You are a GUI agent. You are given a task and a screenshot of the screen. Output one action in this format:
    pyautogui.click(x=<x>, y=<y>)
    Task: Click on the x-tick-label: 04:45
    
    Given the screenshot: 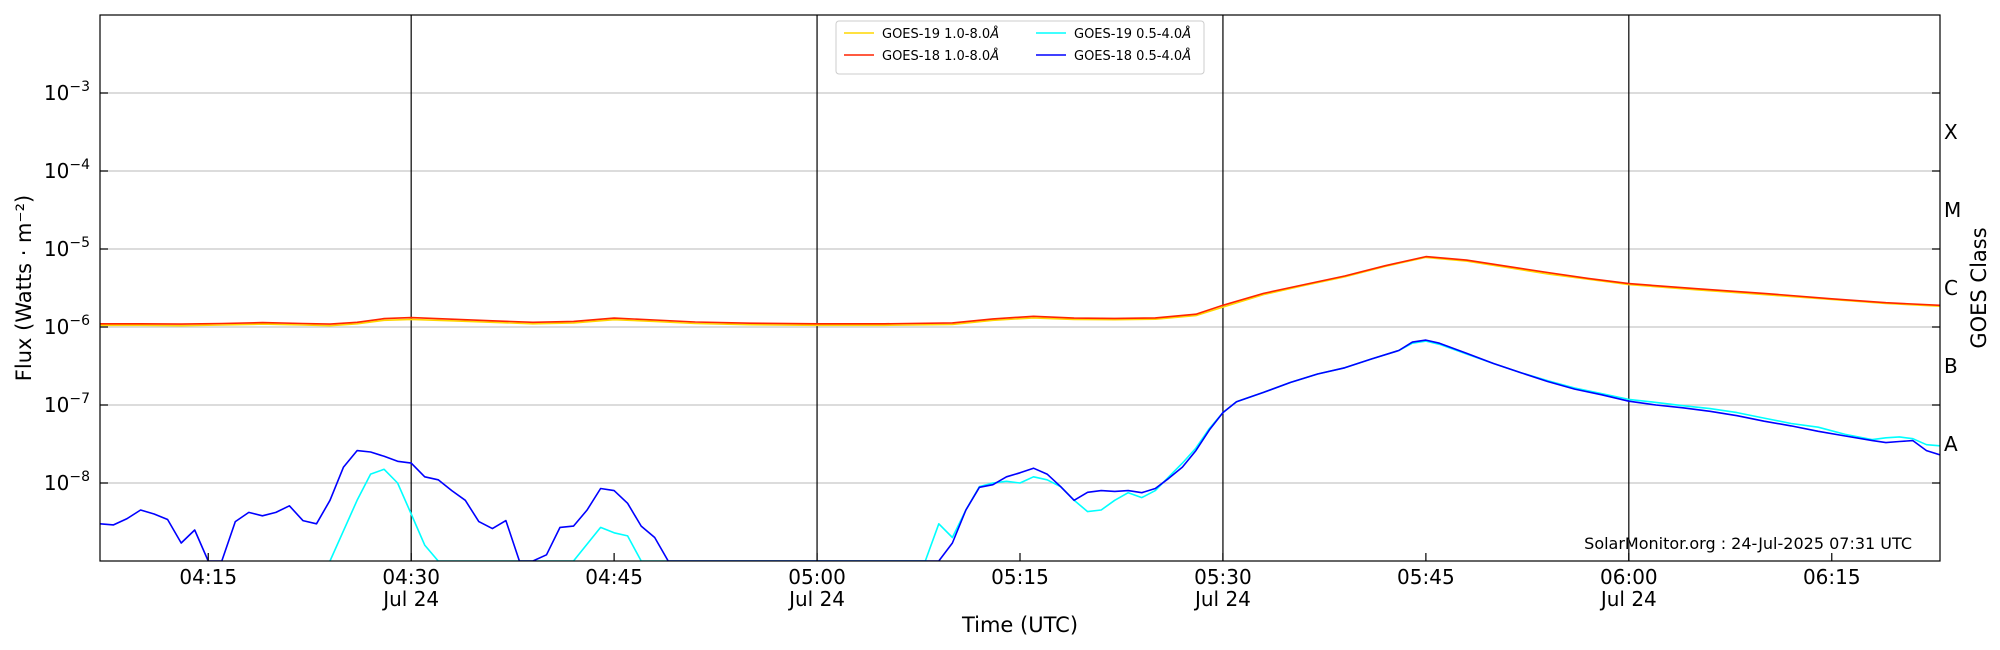 What is the action you would take?
    pyautogui.click(x=614, y=577)
    